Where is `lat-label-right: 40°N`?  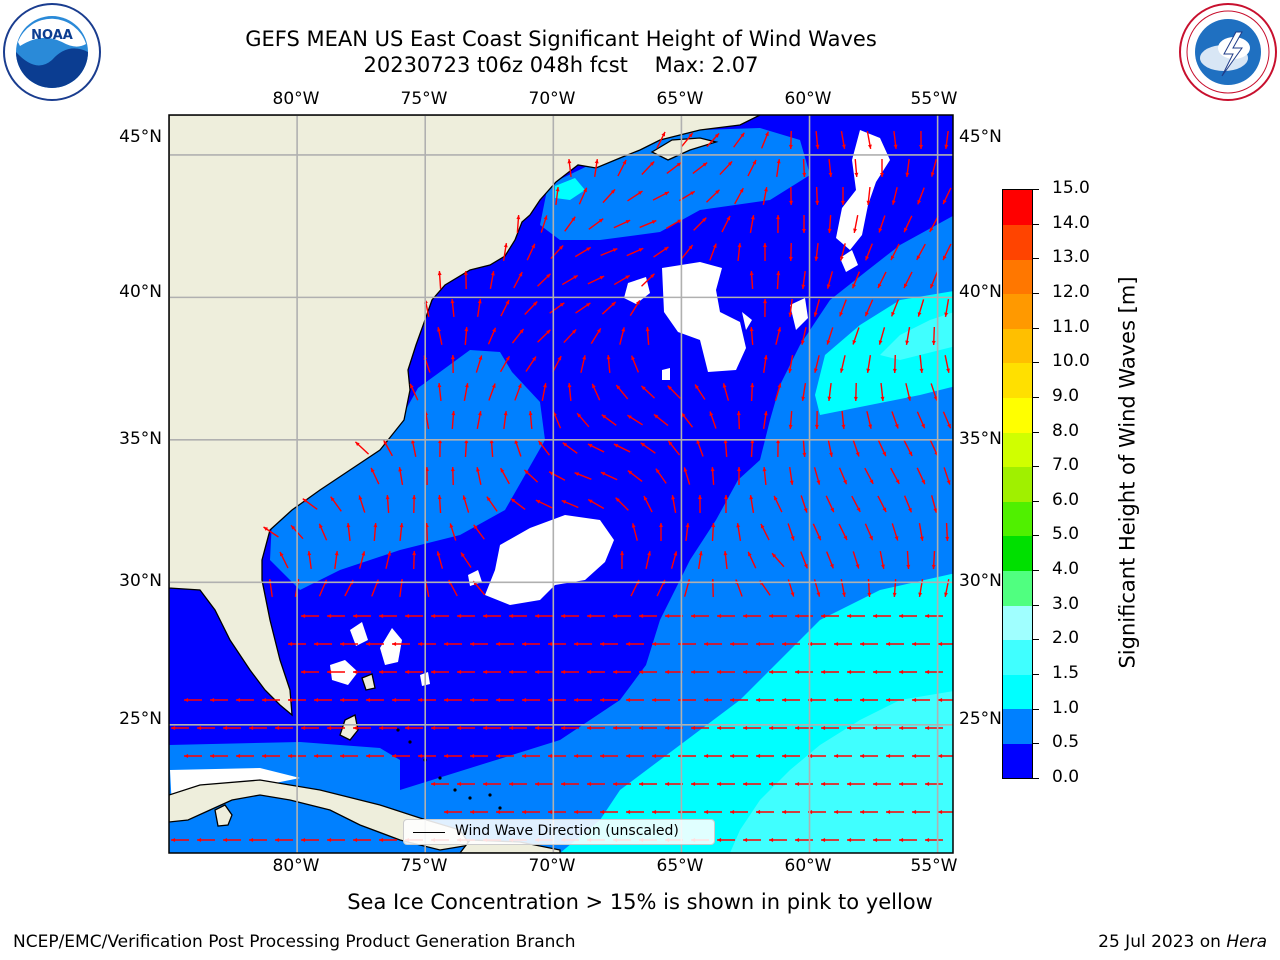 lat-label-right: 40°N is located at coordinates (980, 292).